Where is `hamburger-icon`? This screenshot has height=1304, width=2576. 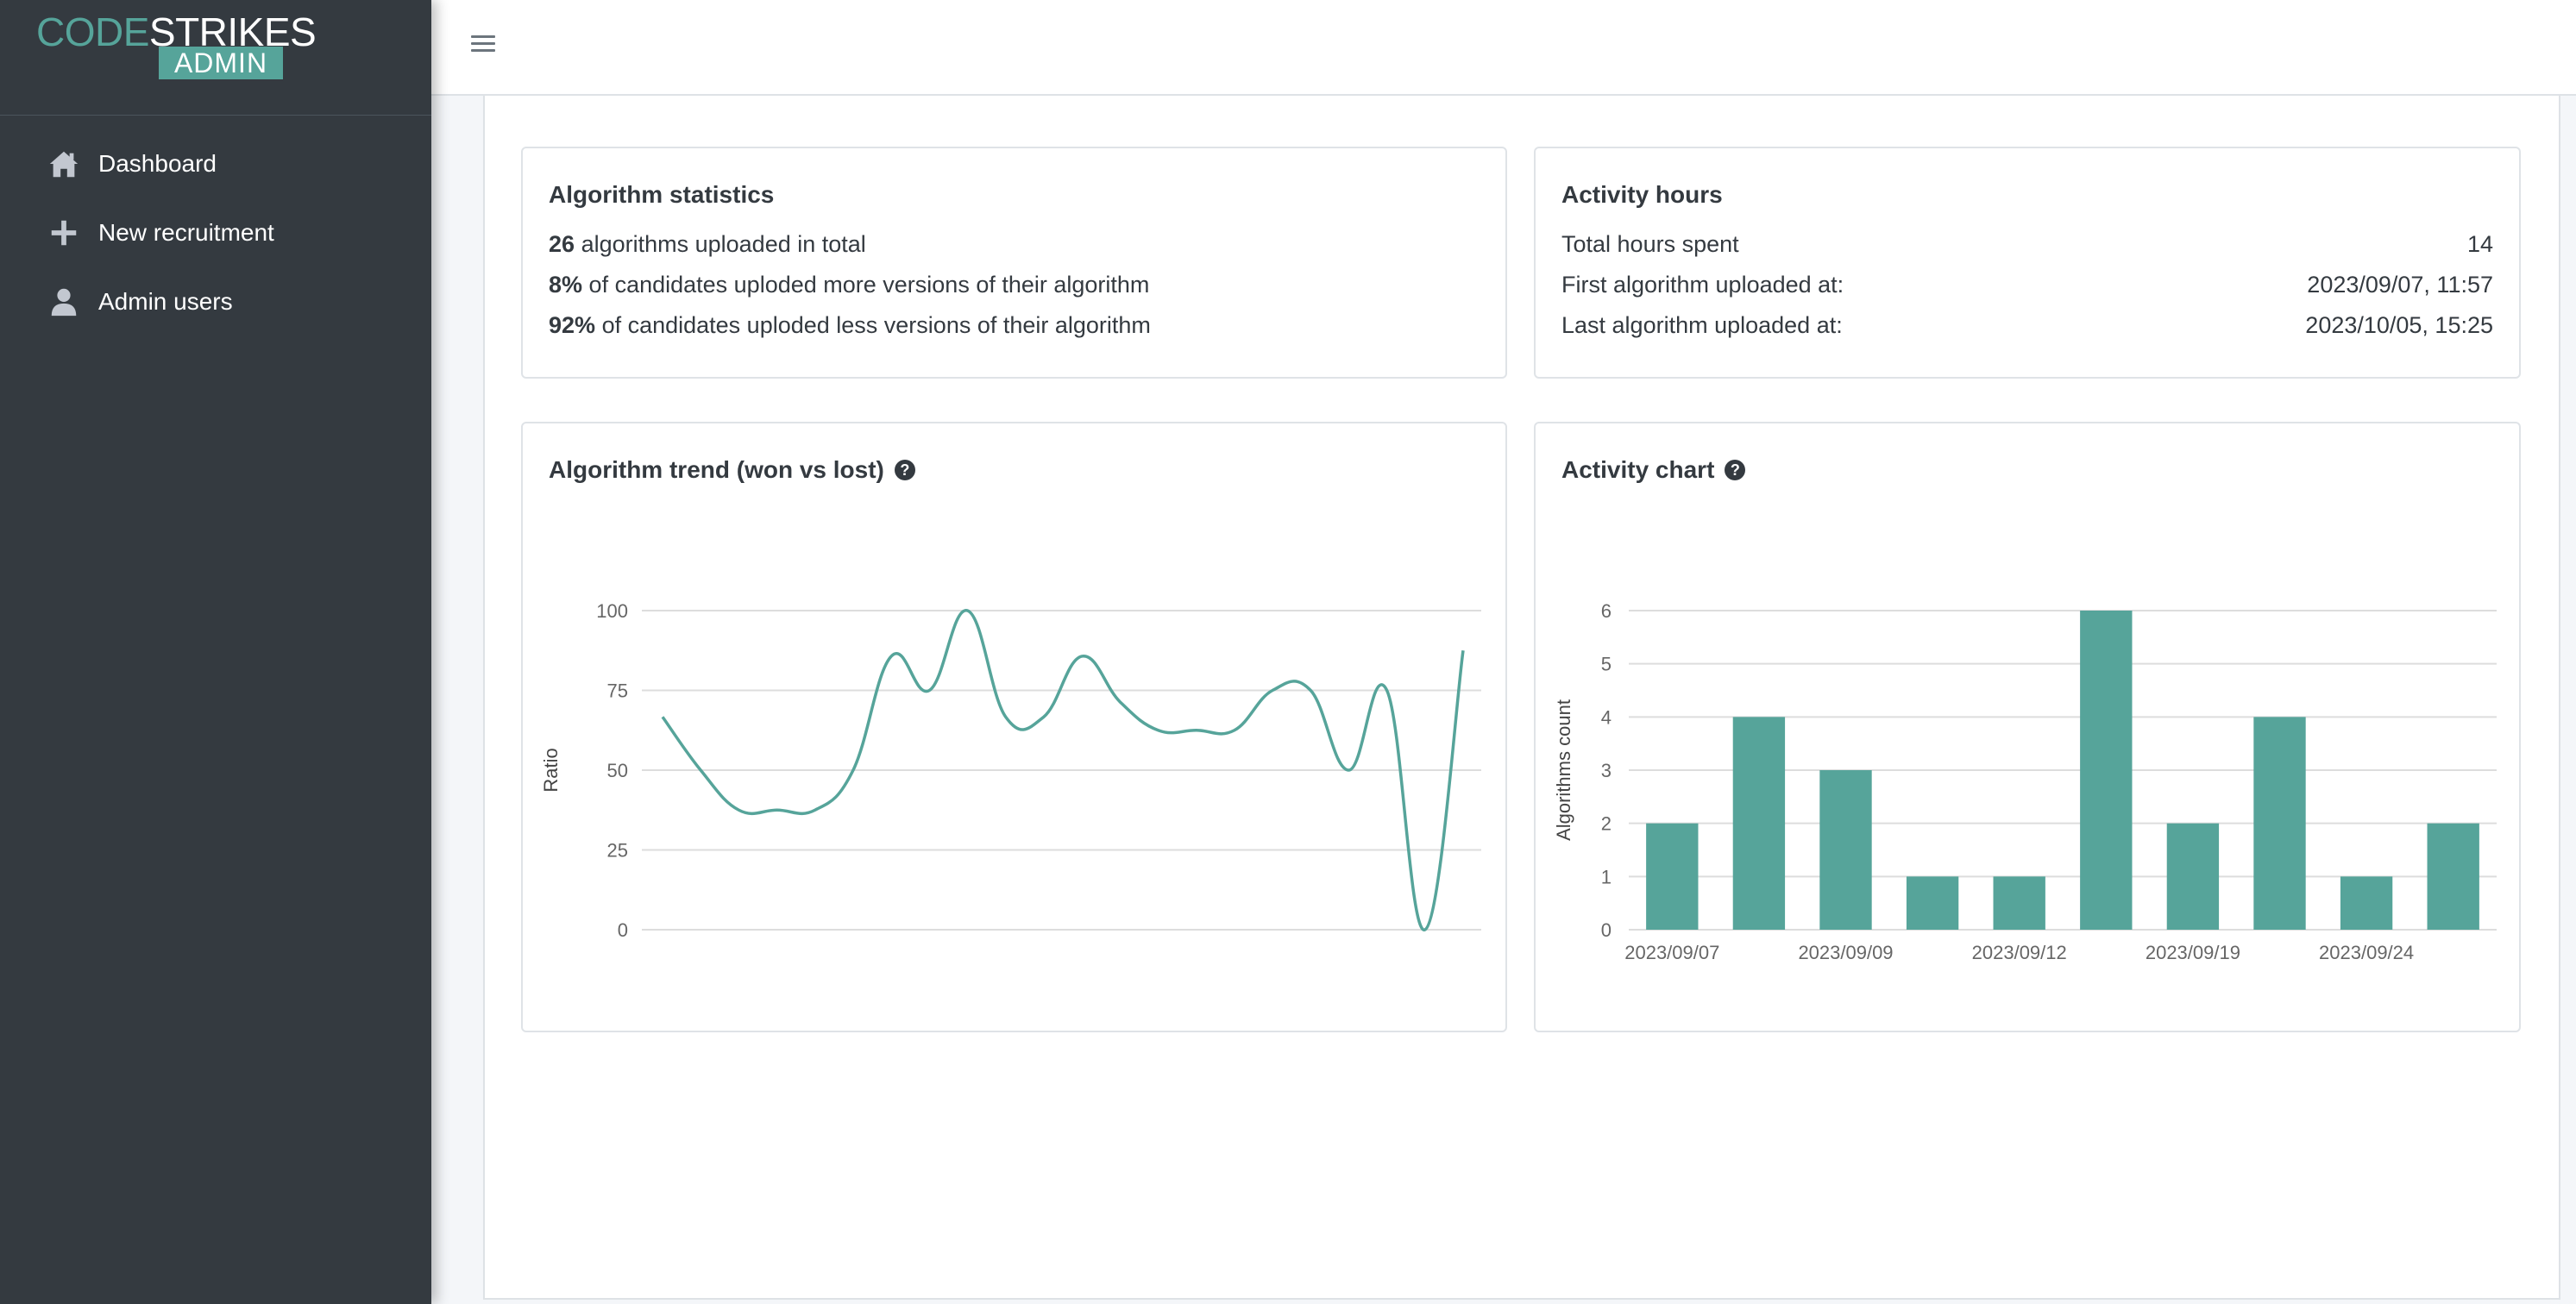
hamburger-icon is located at coordinates (483, 43).